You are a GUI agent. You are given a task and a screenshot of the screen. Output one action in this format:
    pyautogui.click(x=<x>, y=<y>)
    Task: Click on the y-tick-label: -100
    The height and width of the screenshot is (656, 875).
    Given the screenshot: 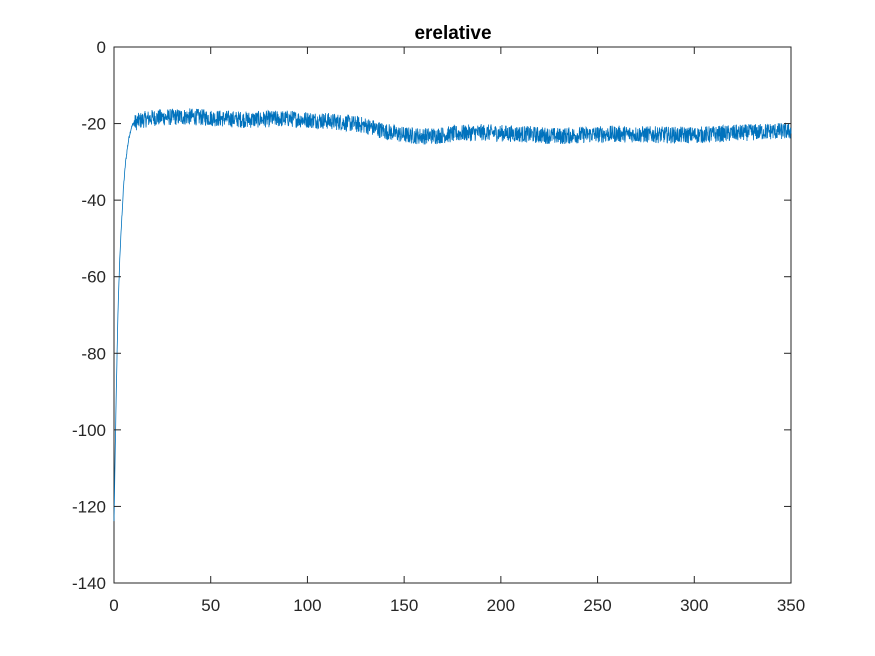 What is the action you would take?
    pyautogui.click(x=89, y=430)
    